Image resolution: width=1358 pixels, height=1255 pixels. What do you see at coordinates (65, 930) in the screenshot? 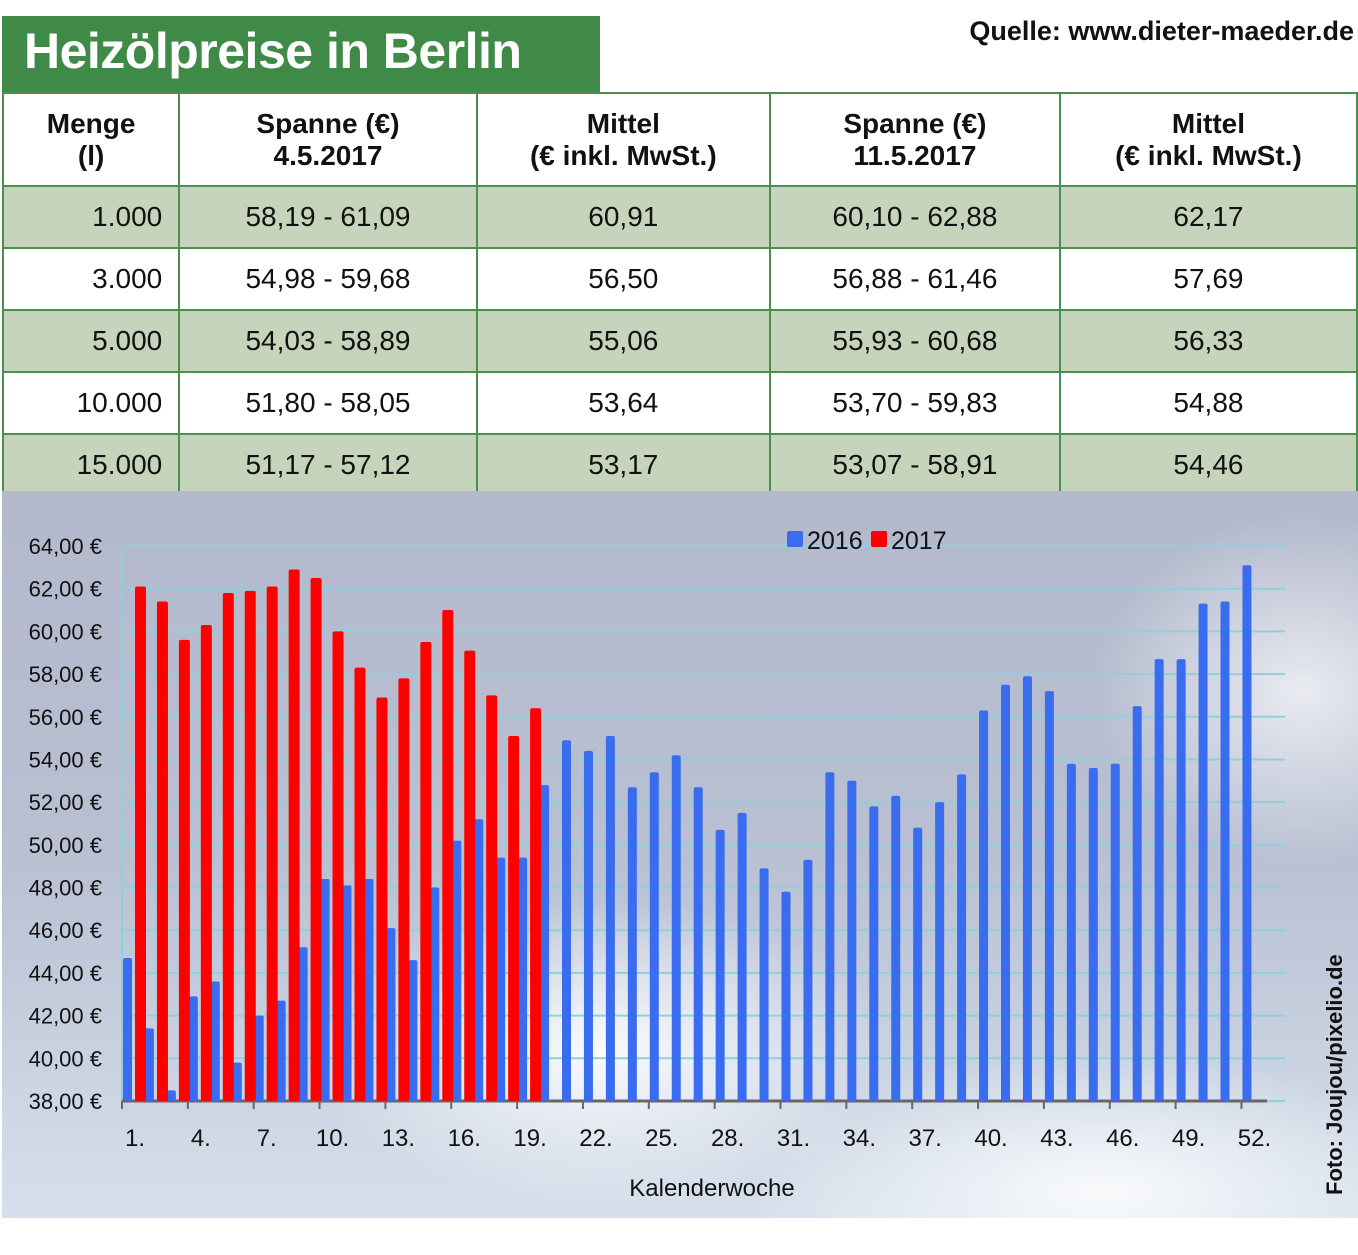
I see `y-tick-label: 46,00 €` at bounding box center [65, 930].